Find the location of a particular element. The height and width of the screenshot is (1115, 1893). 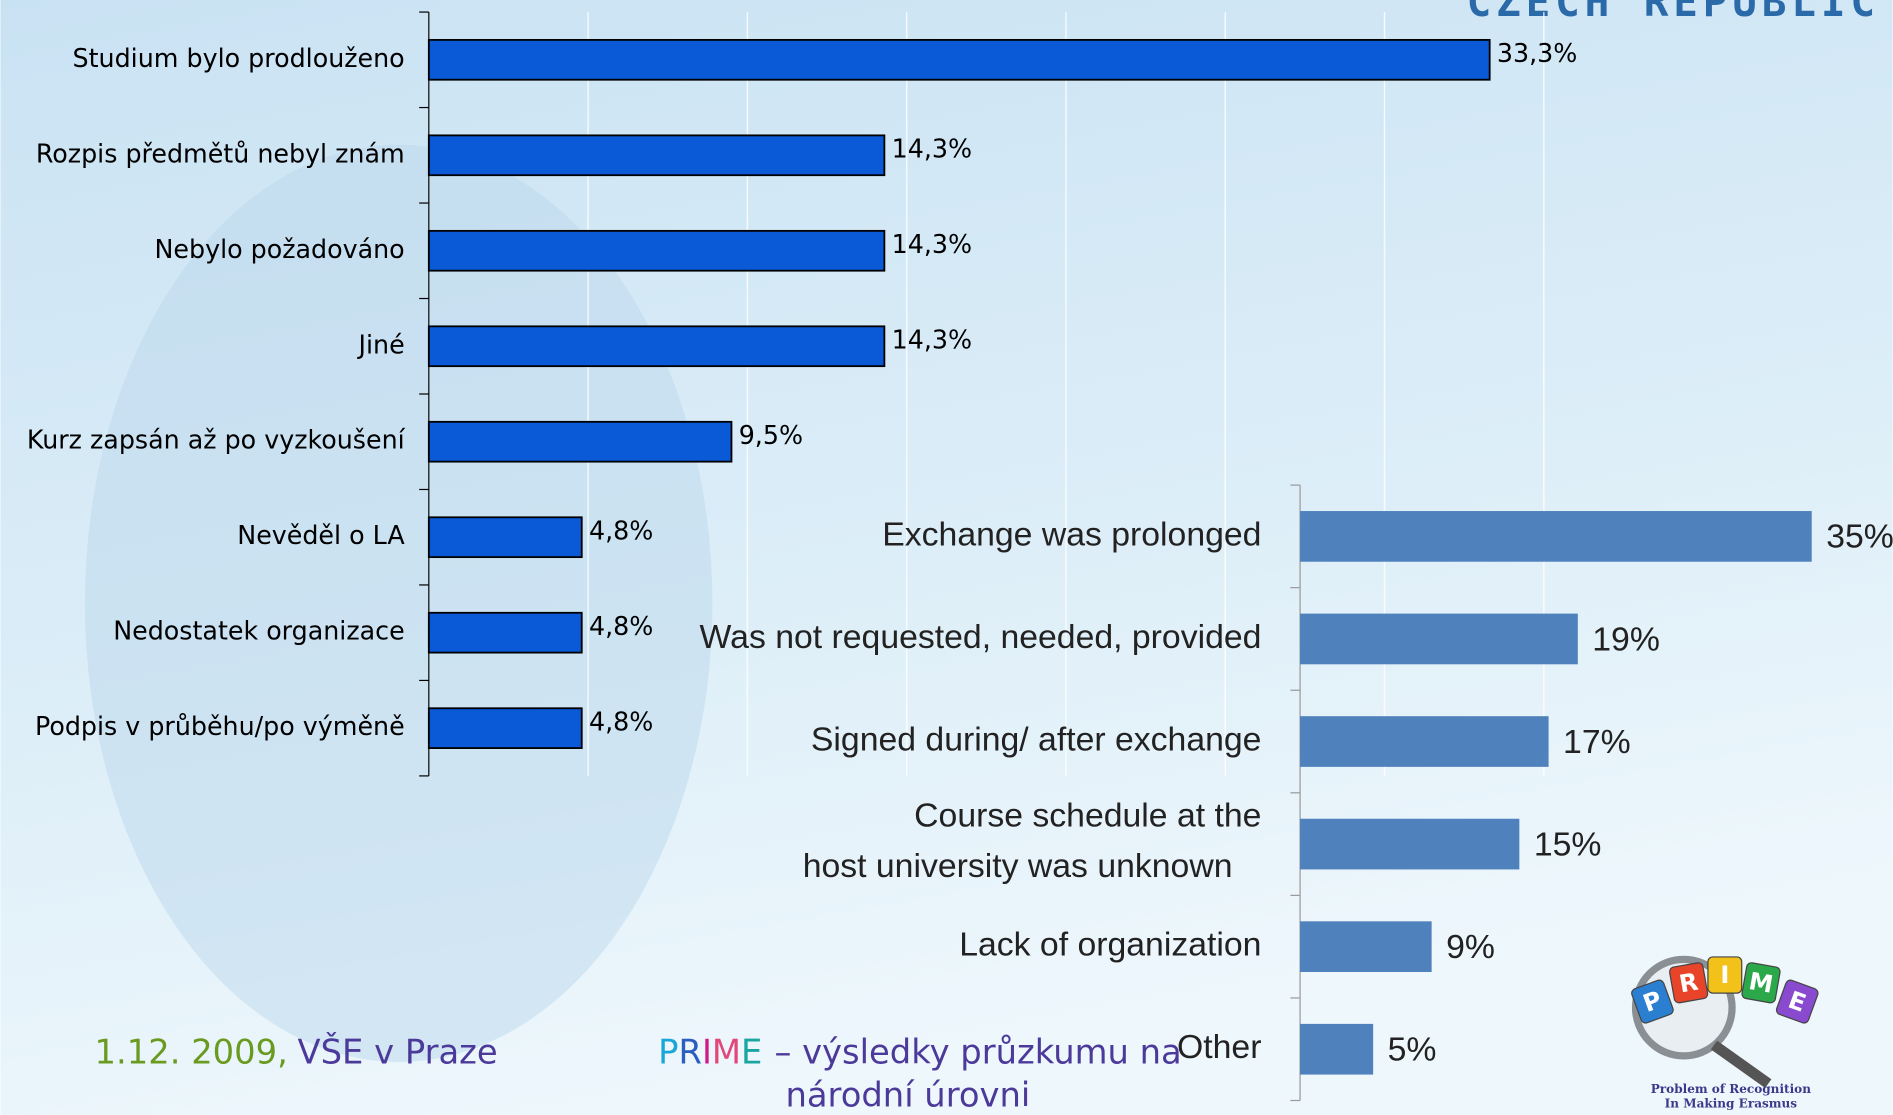

footer-date: 1.12. 2009, VŠE v Praze is located at coordinates (296, 1051).